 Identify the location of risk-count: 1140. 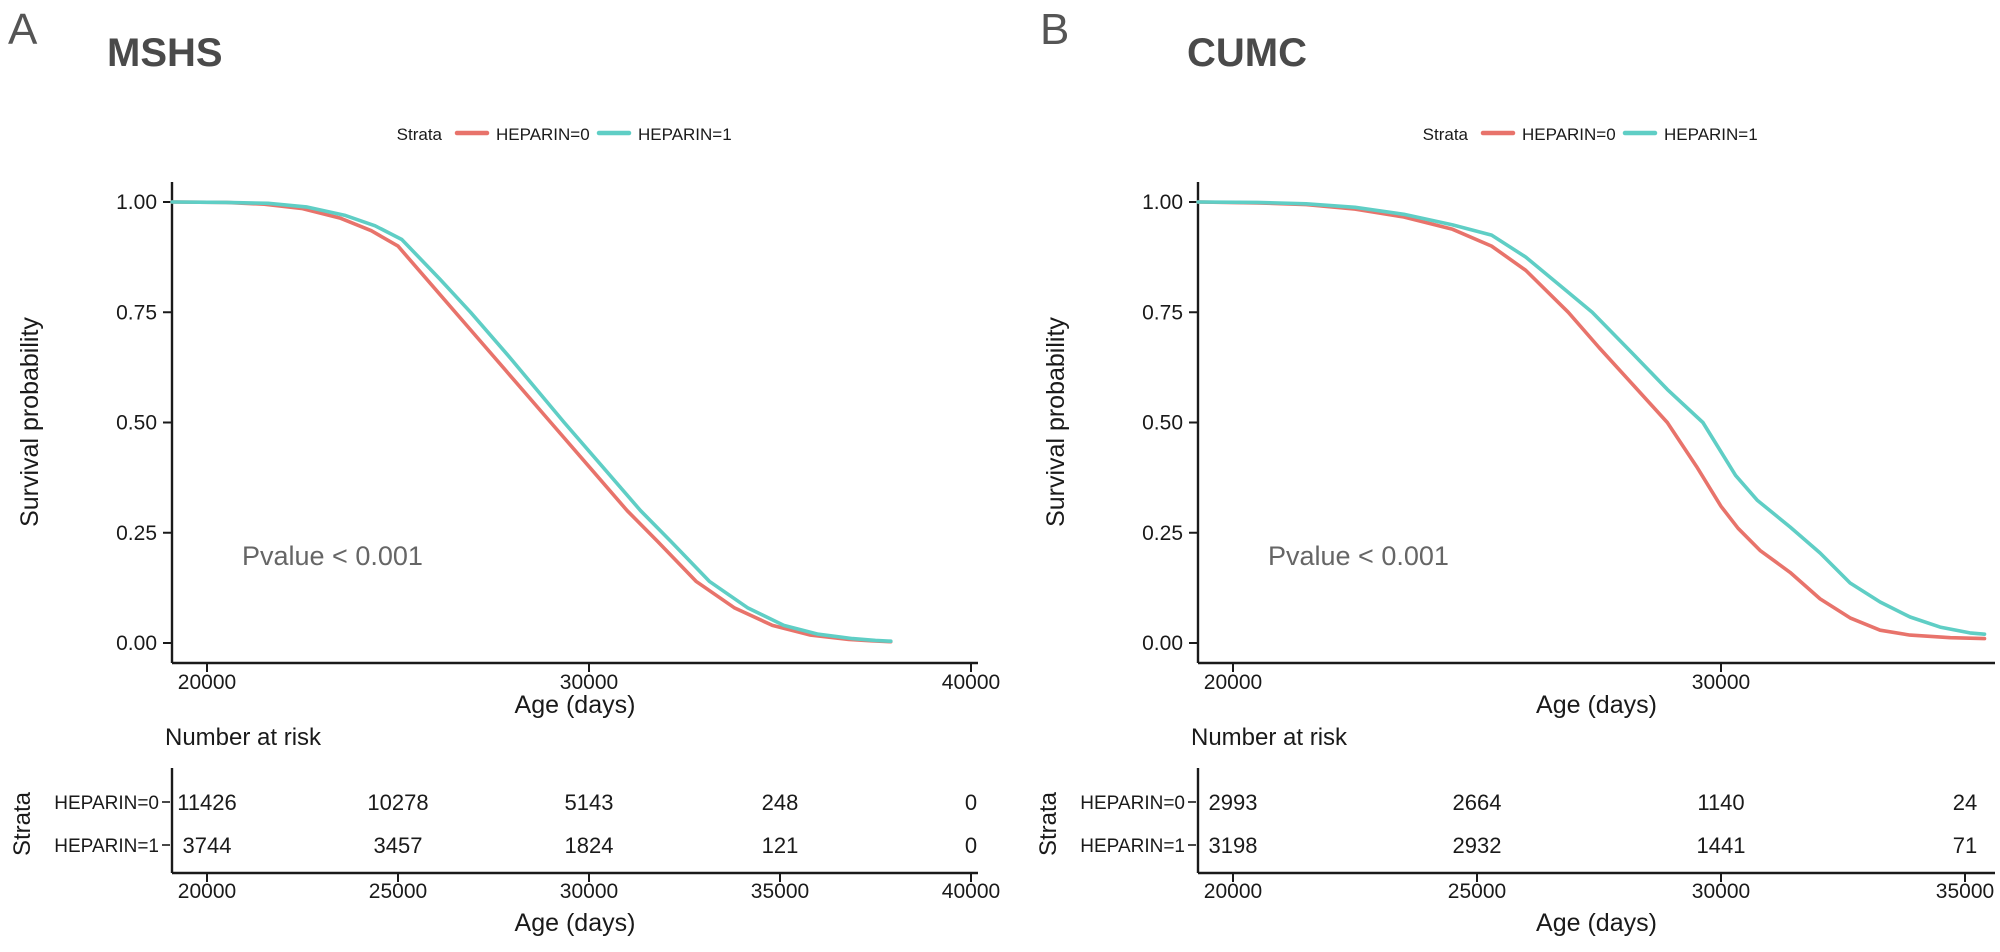
(1720, 802).